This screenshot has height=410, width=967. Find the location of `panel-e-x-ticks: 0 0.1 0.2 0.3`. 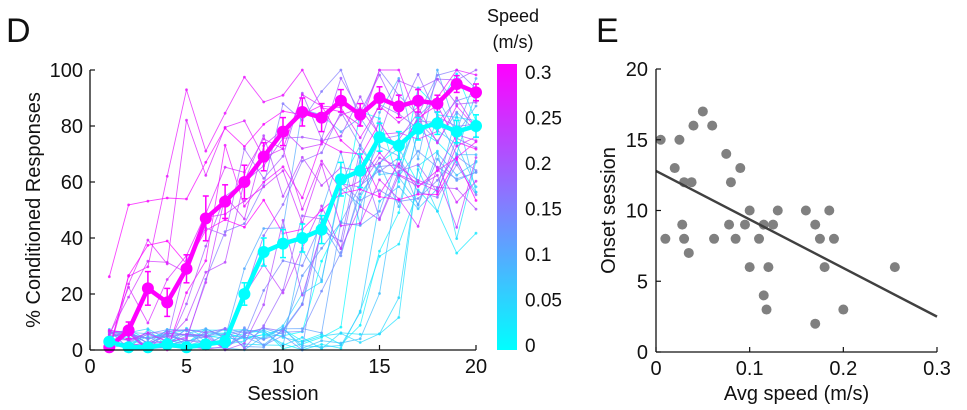

panel-e-x-ticks: 0 0.1 0.2 0.3 is located at coordinates (800, 363).